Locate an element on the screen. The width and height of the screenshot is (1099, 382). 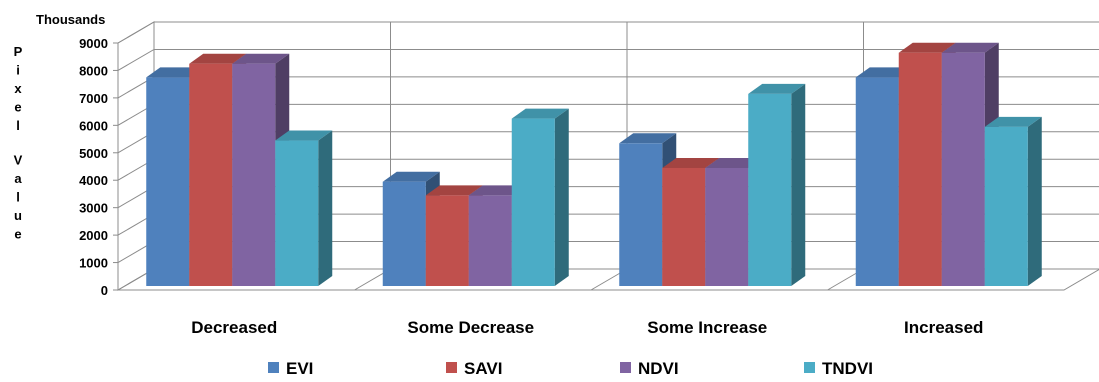
bar-tndvi-increased is located at coordinates (1013, 201).